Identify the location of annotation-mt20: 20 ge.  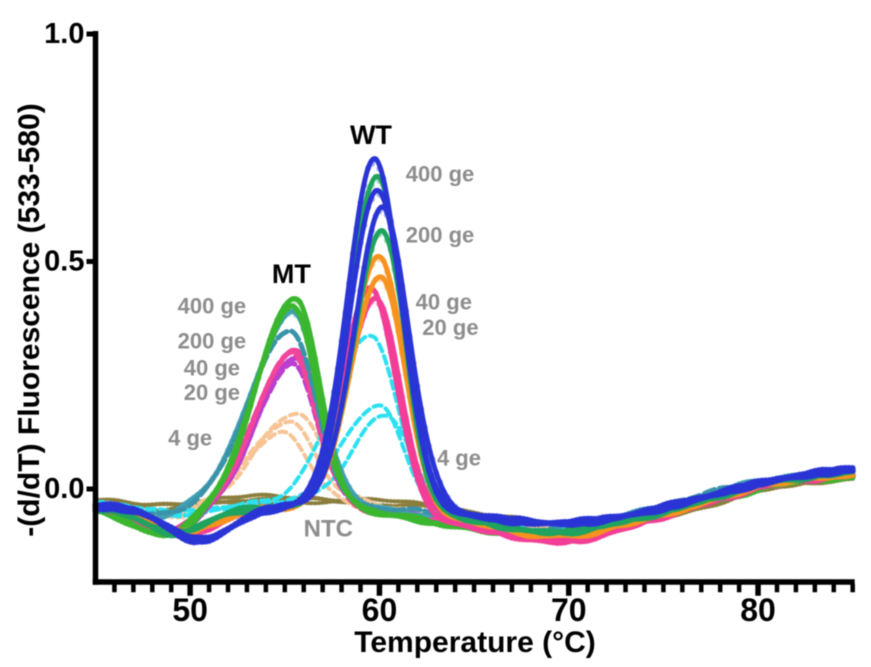
(212, 392).